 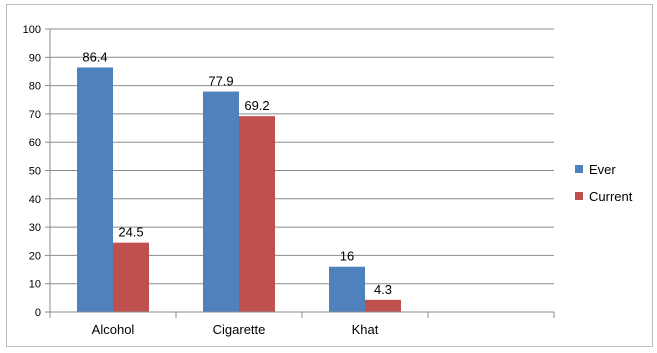 What do you see at coordinates (35, 285) in the screenshot?
I see `y-tick-label: 10` at bounding box center [35, 285].